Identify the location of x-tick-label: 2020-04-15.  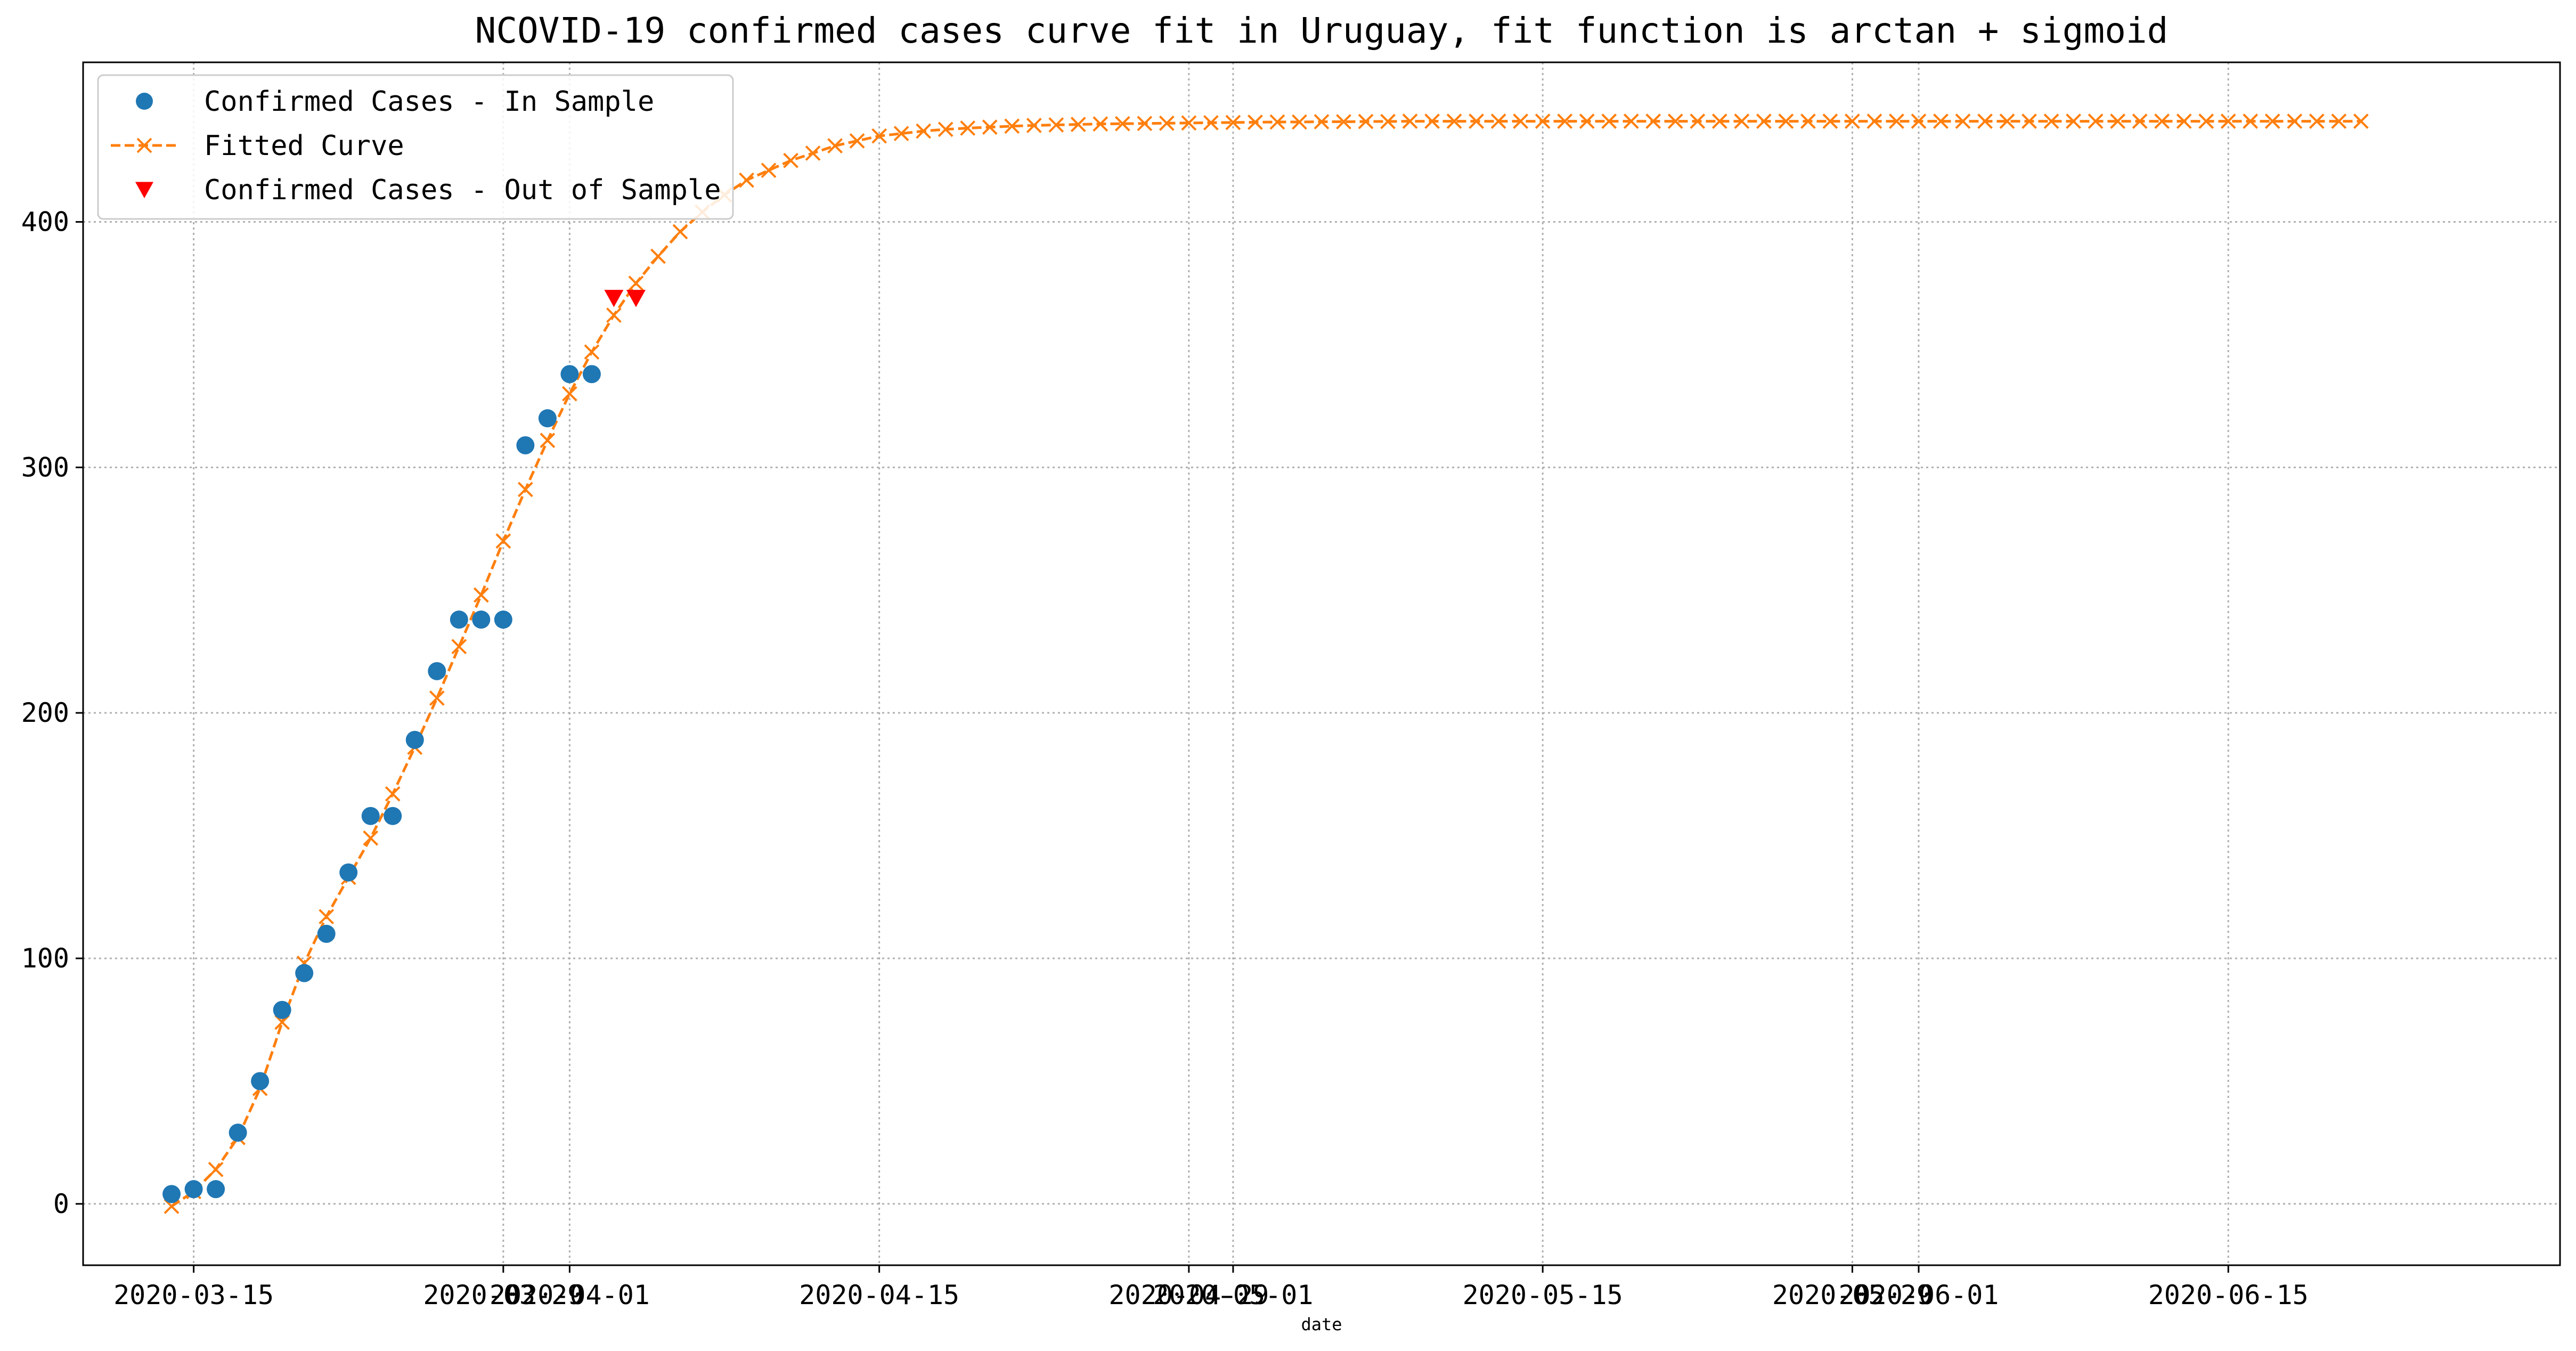
(879, 1295).